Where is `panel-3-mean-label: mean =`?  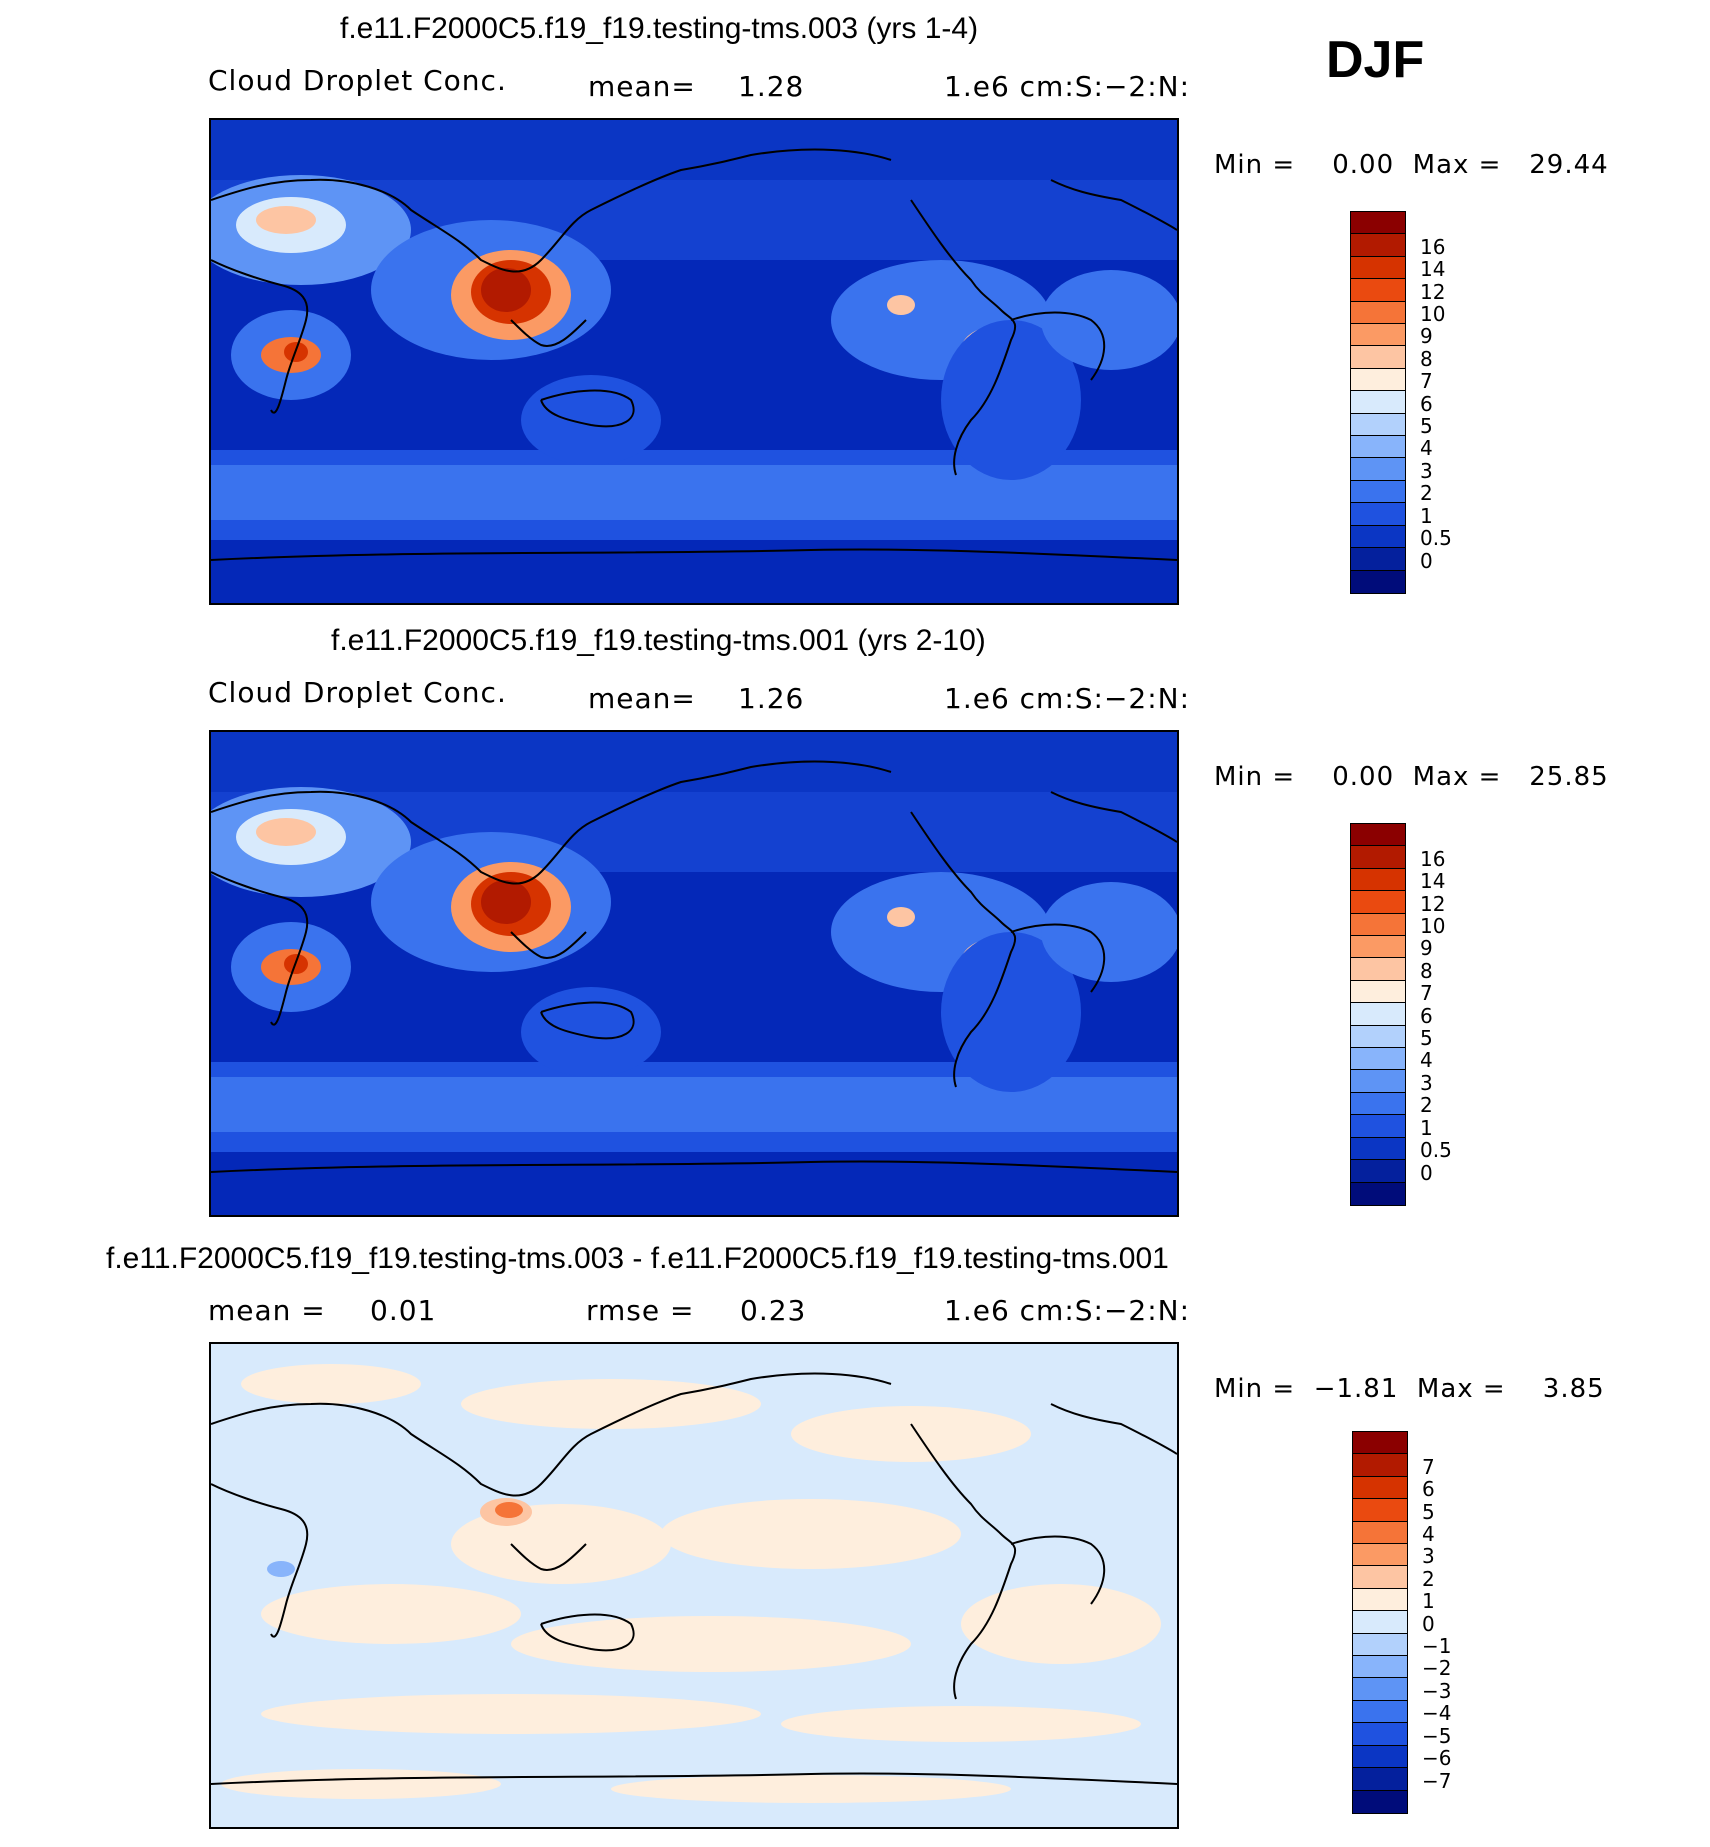 panel-3-mean-label: mean = is located at coordinates (267, 1310).